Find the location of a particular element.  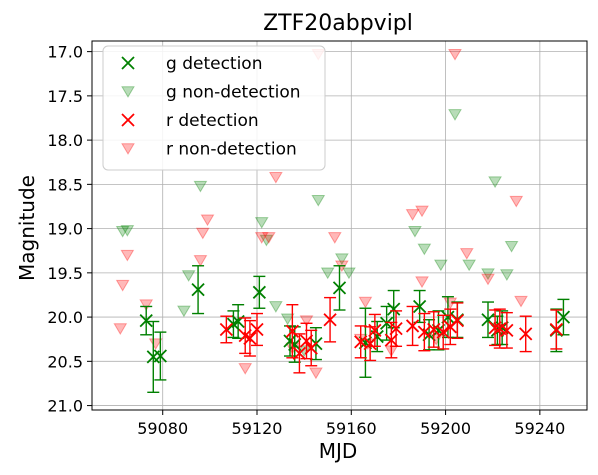

y-tick-label: 19.5 is located at coordinates (65, 273).